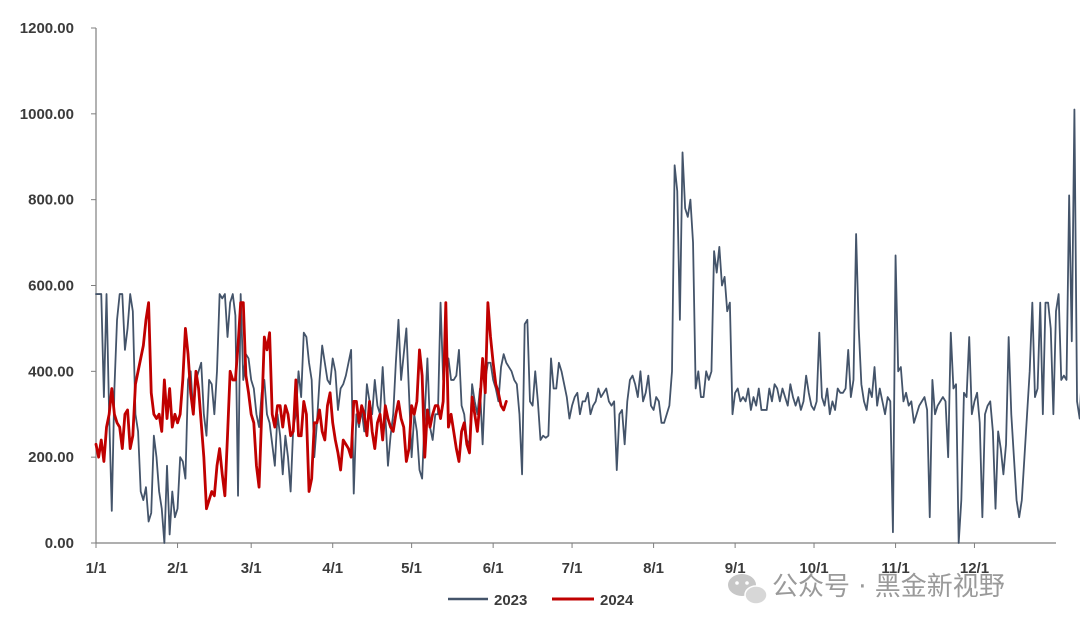 The height and width of the screenshot is (630, 1080). What do you see at coordinates (51, 286) in the screenshot?
I see `y-tick-label: 600.00` at bounding box center [51, 286].